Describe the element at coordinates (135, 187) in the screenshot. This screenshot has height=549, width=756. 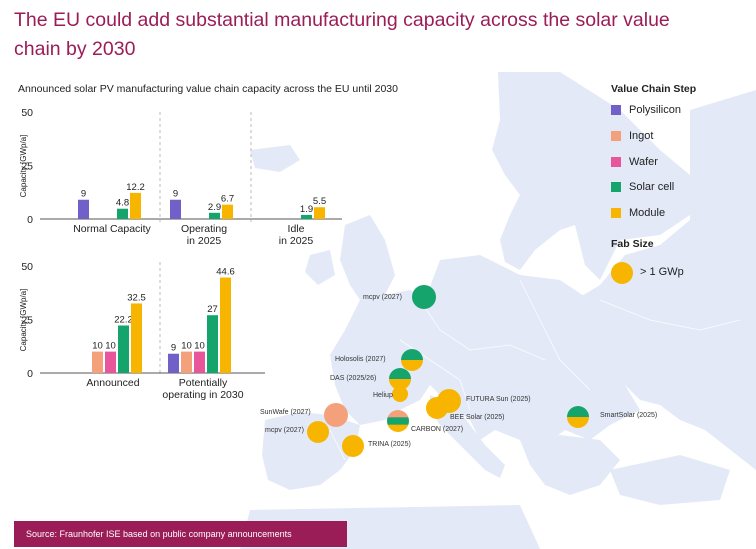
I see `data-label: 12.2` at that location.